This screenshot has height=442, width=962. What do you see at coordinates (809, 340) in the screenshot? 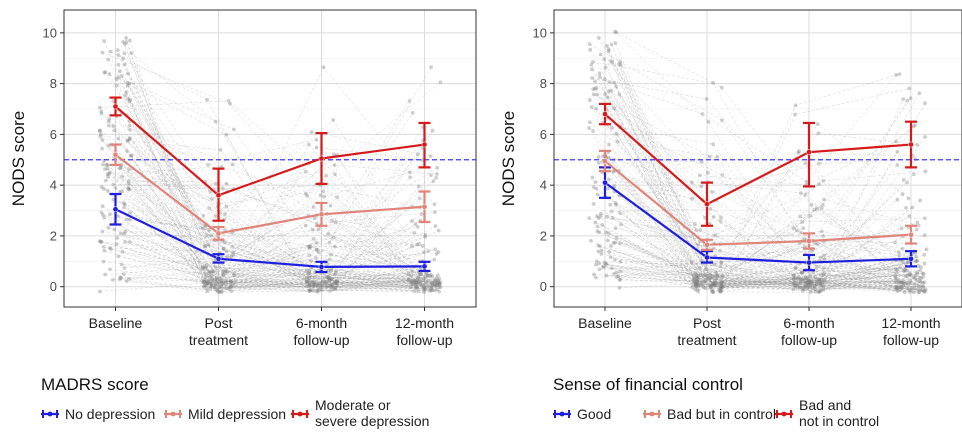
I see `x-tick-label-line: follow-up` at bounding box center [809, 340].